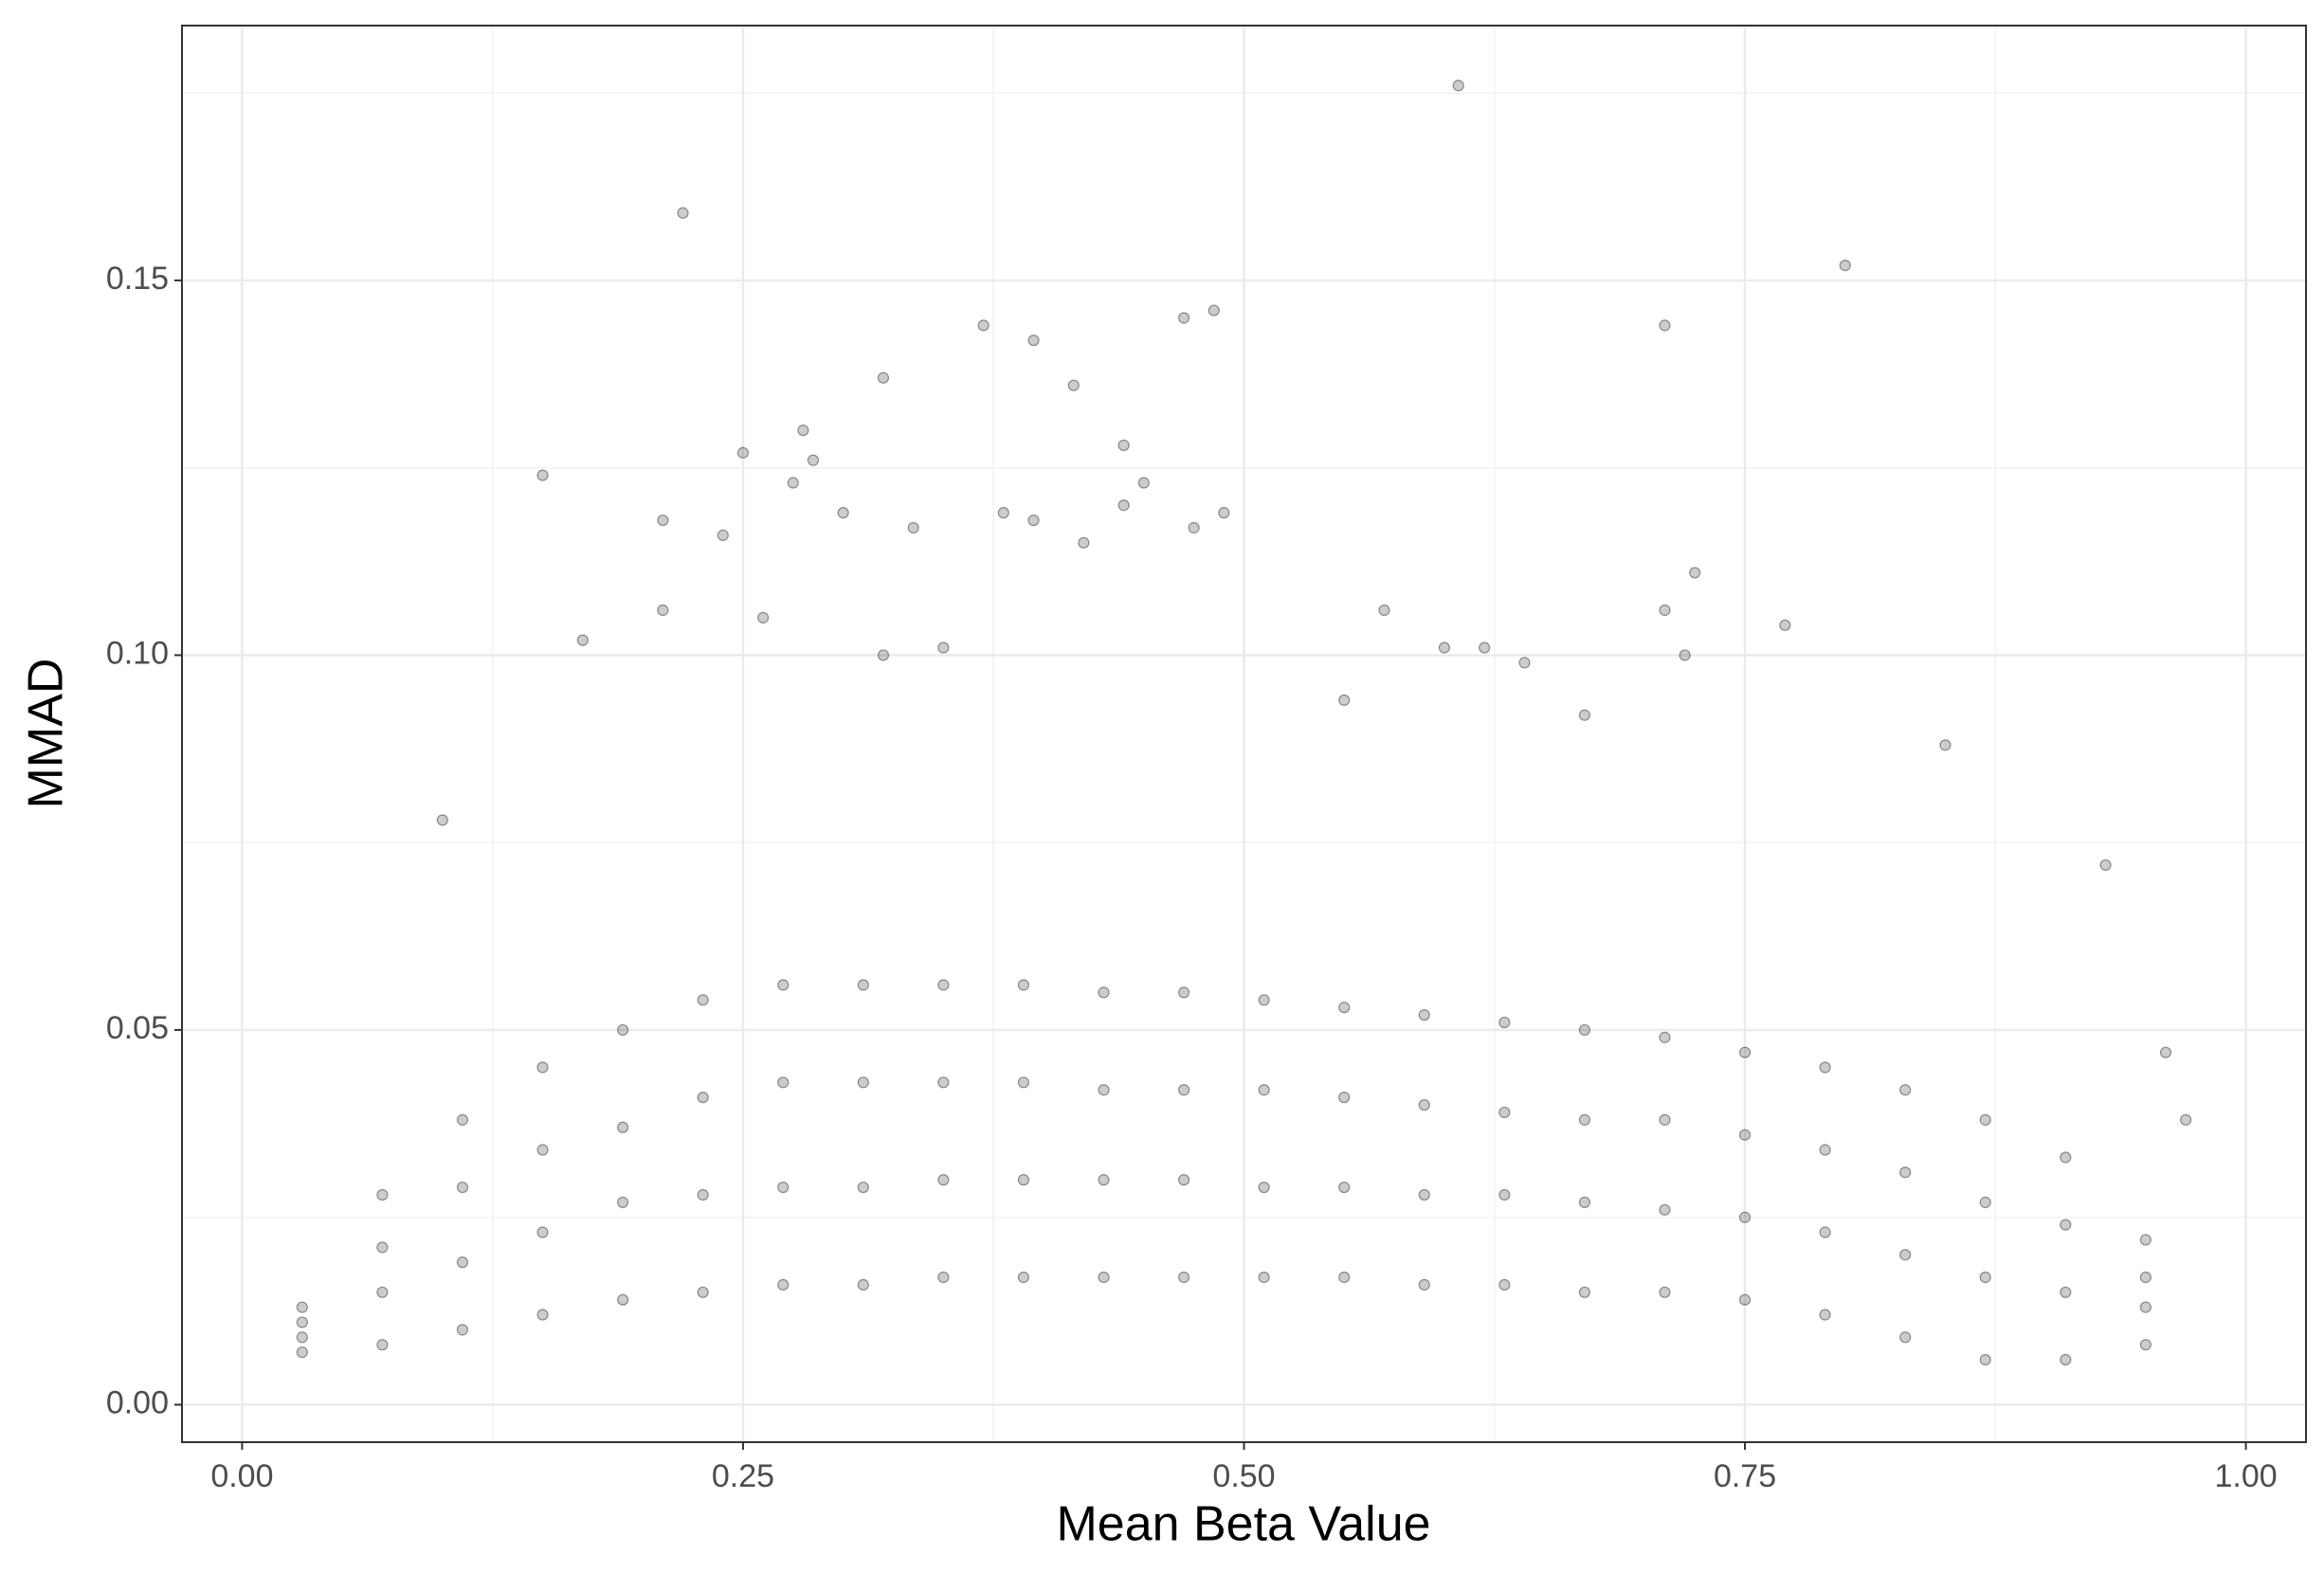 This screenshot has height=1572, width=2324. What do you see at coordinates (47, 734) in the screenshot?
I see `y-axis-title: MMAD` at bounding box center [47, 734].